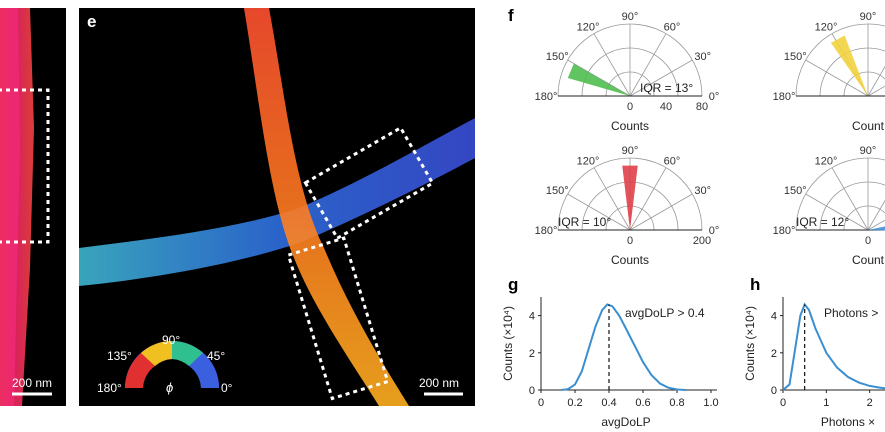 This screenshot has height=432, width=885. Describe the element at coordinates (870, 403) in the screenshot. I see `x-tick-label: 2` at that location.